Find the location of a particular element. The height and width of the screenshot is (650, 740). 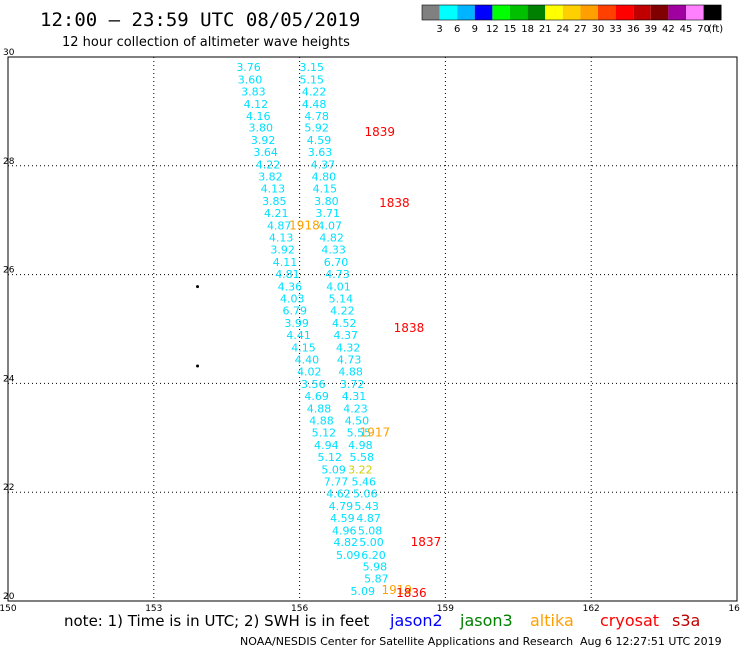

legend-label: 15 is located at coordinates (510, 29).